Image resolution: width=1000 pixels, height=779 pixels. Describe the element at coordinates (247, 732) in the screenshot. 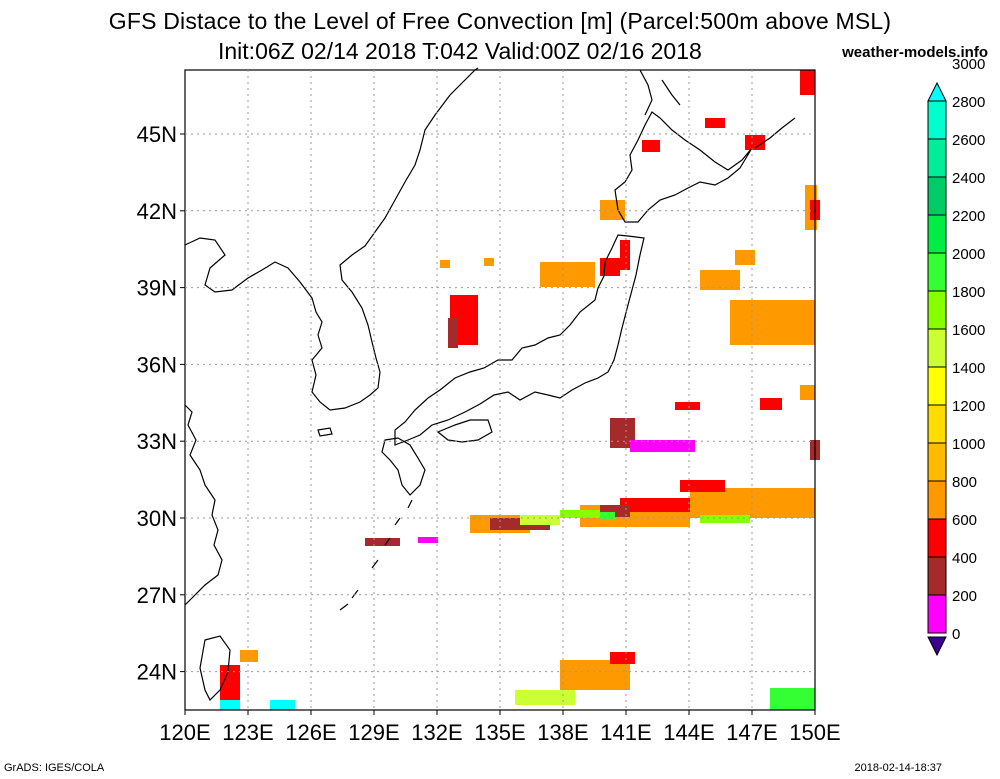

I see `lon-tick-label: 123E` at that location.